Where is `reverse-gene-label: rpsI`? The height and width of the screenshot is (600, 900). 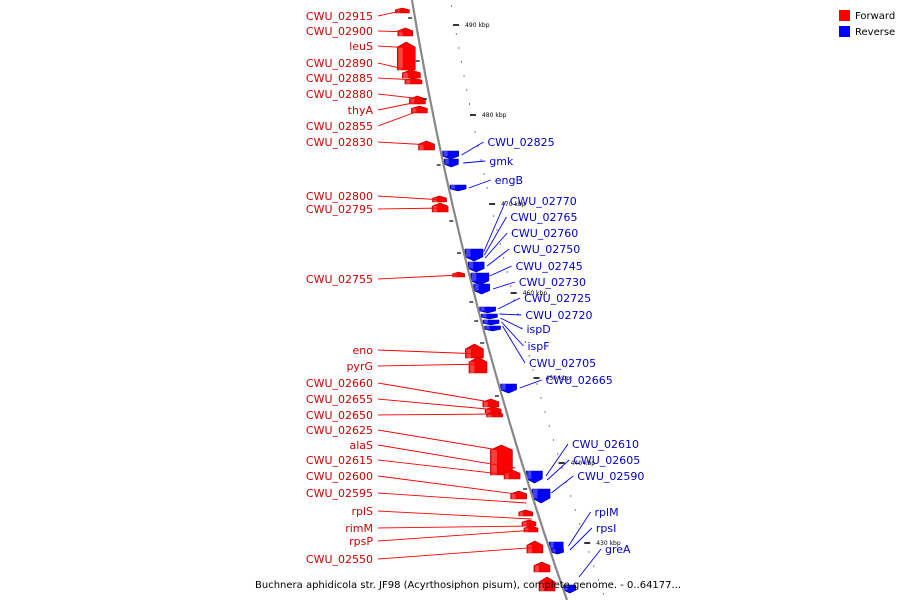 reverse-gene-label: rpsI is located at coordinates (606, 528).